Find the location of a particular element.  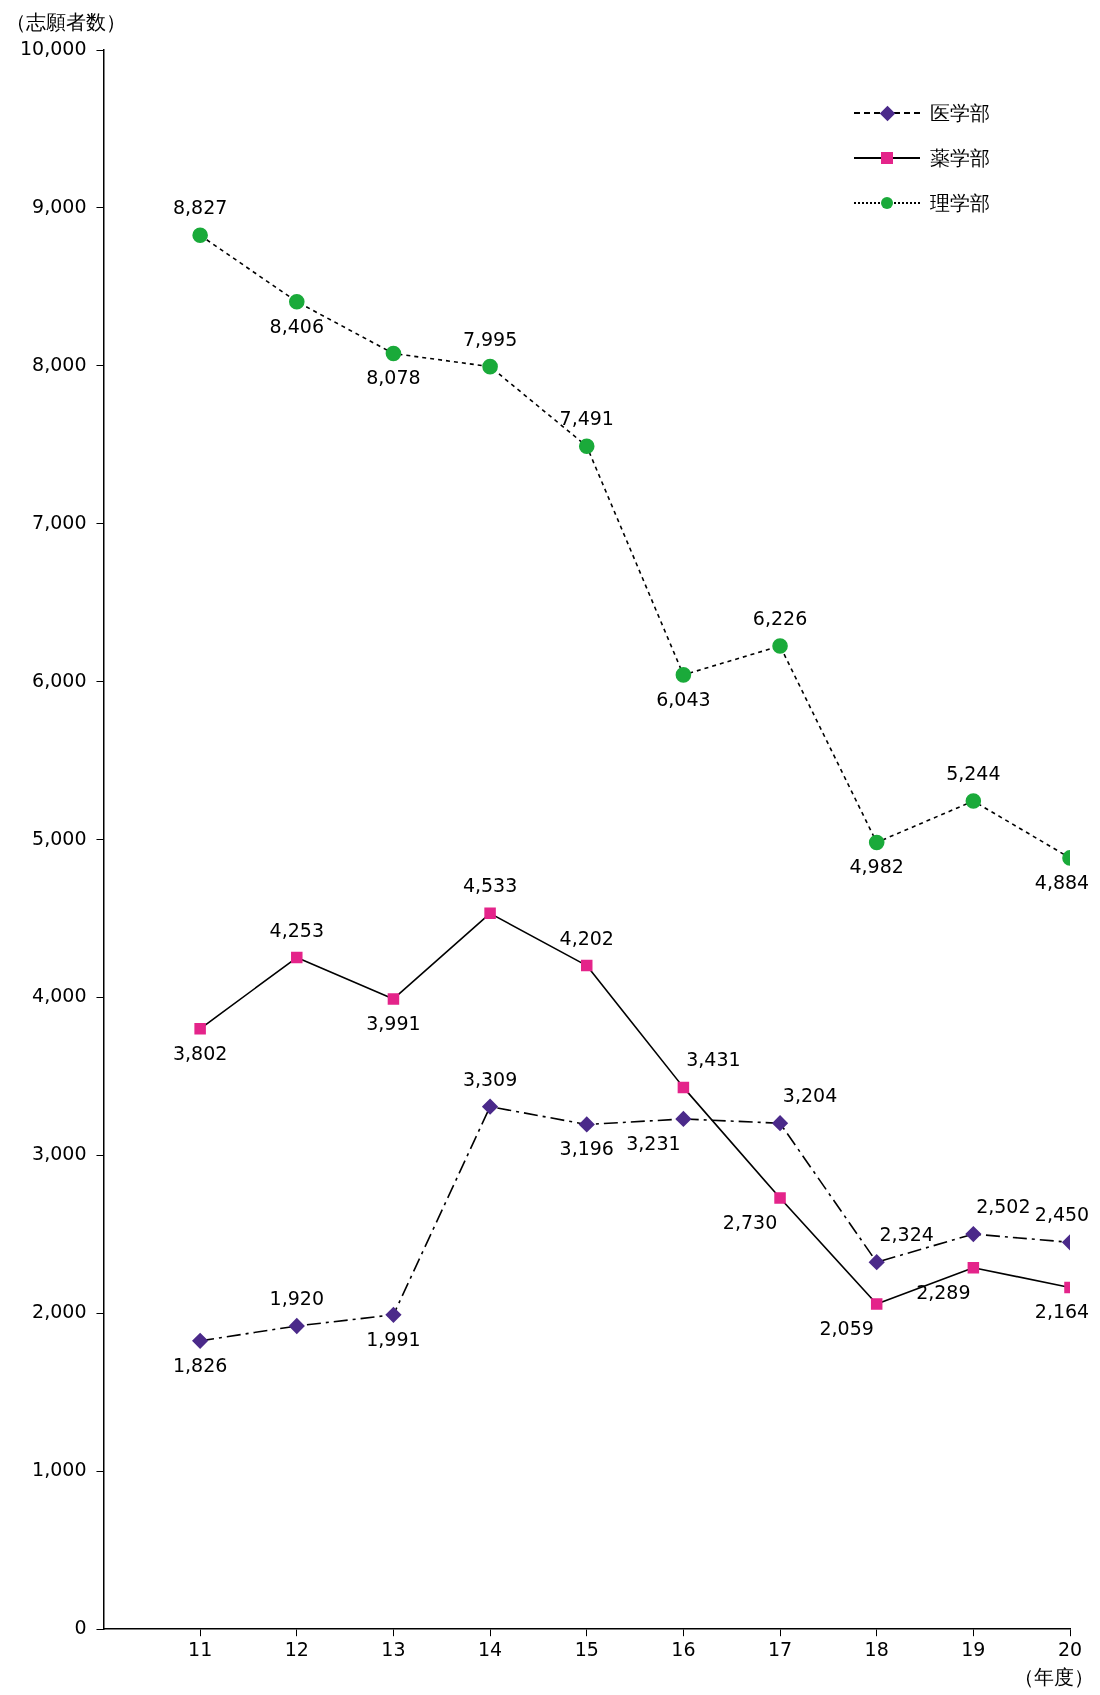

x-tick-label: 13 is located at coordinates (393, 1648).